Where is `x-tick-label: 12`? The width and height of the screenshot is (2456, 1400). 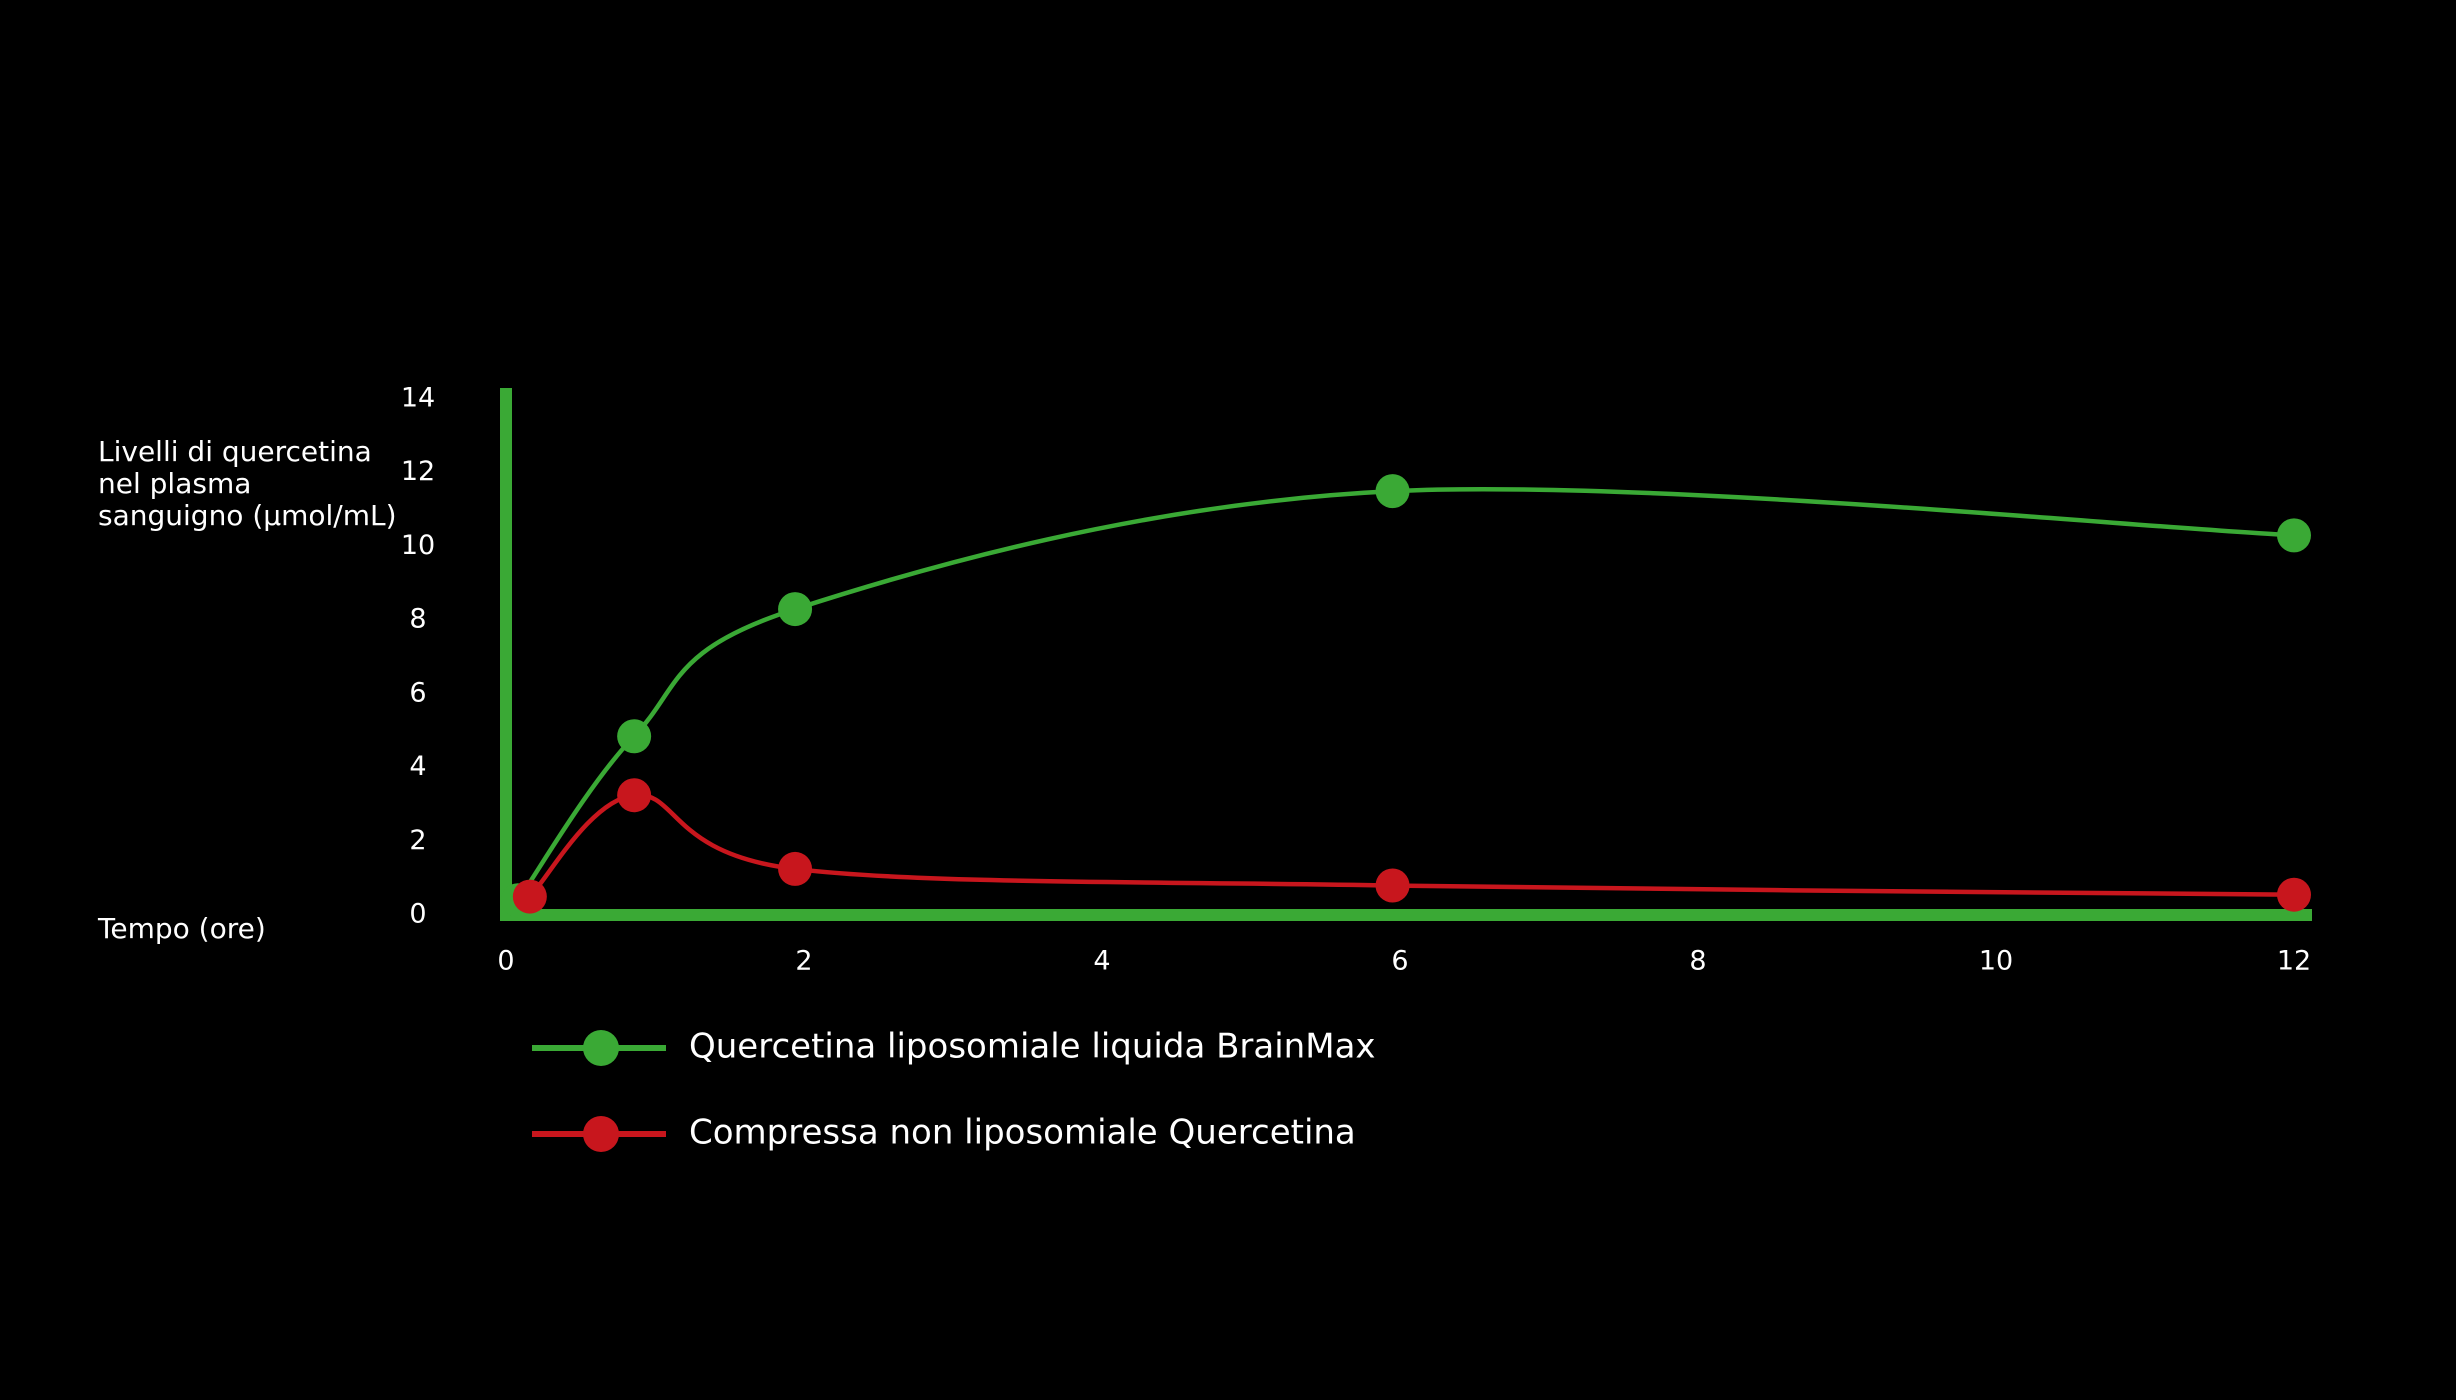 x-tick-label: 12 is located at coordinates (2294, 961).